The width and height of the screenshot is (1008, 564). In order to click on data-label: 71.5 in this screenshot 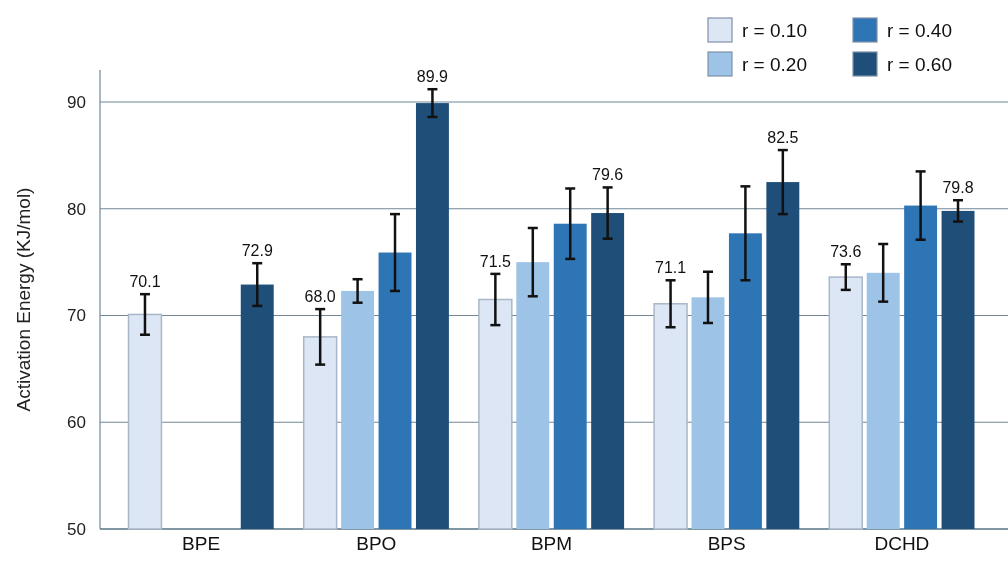, I will do `click(495, 261)`.